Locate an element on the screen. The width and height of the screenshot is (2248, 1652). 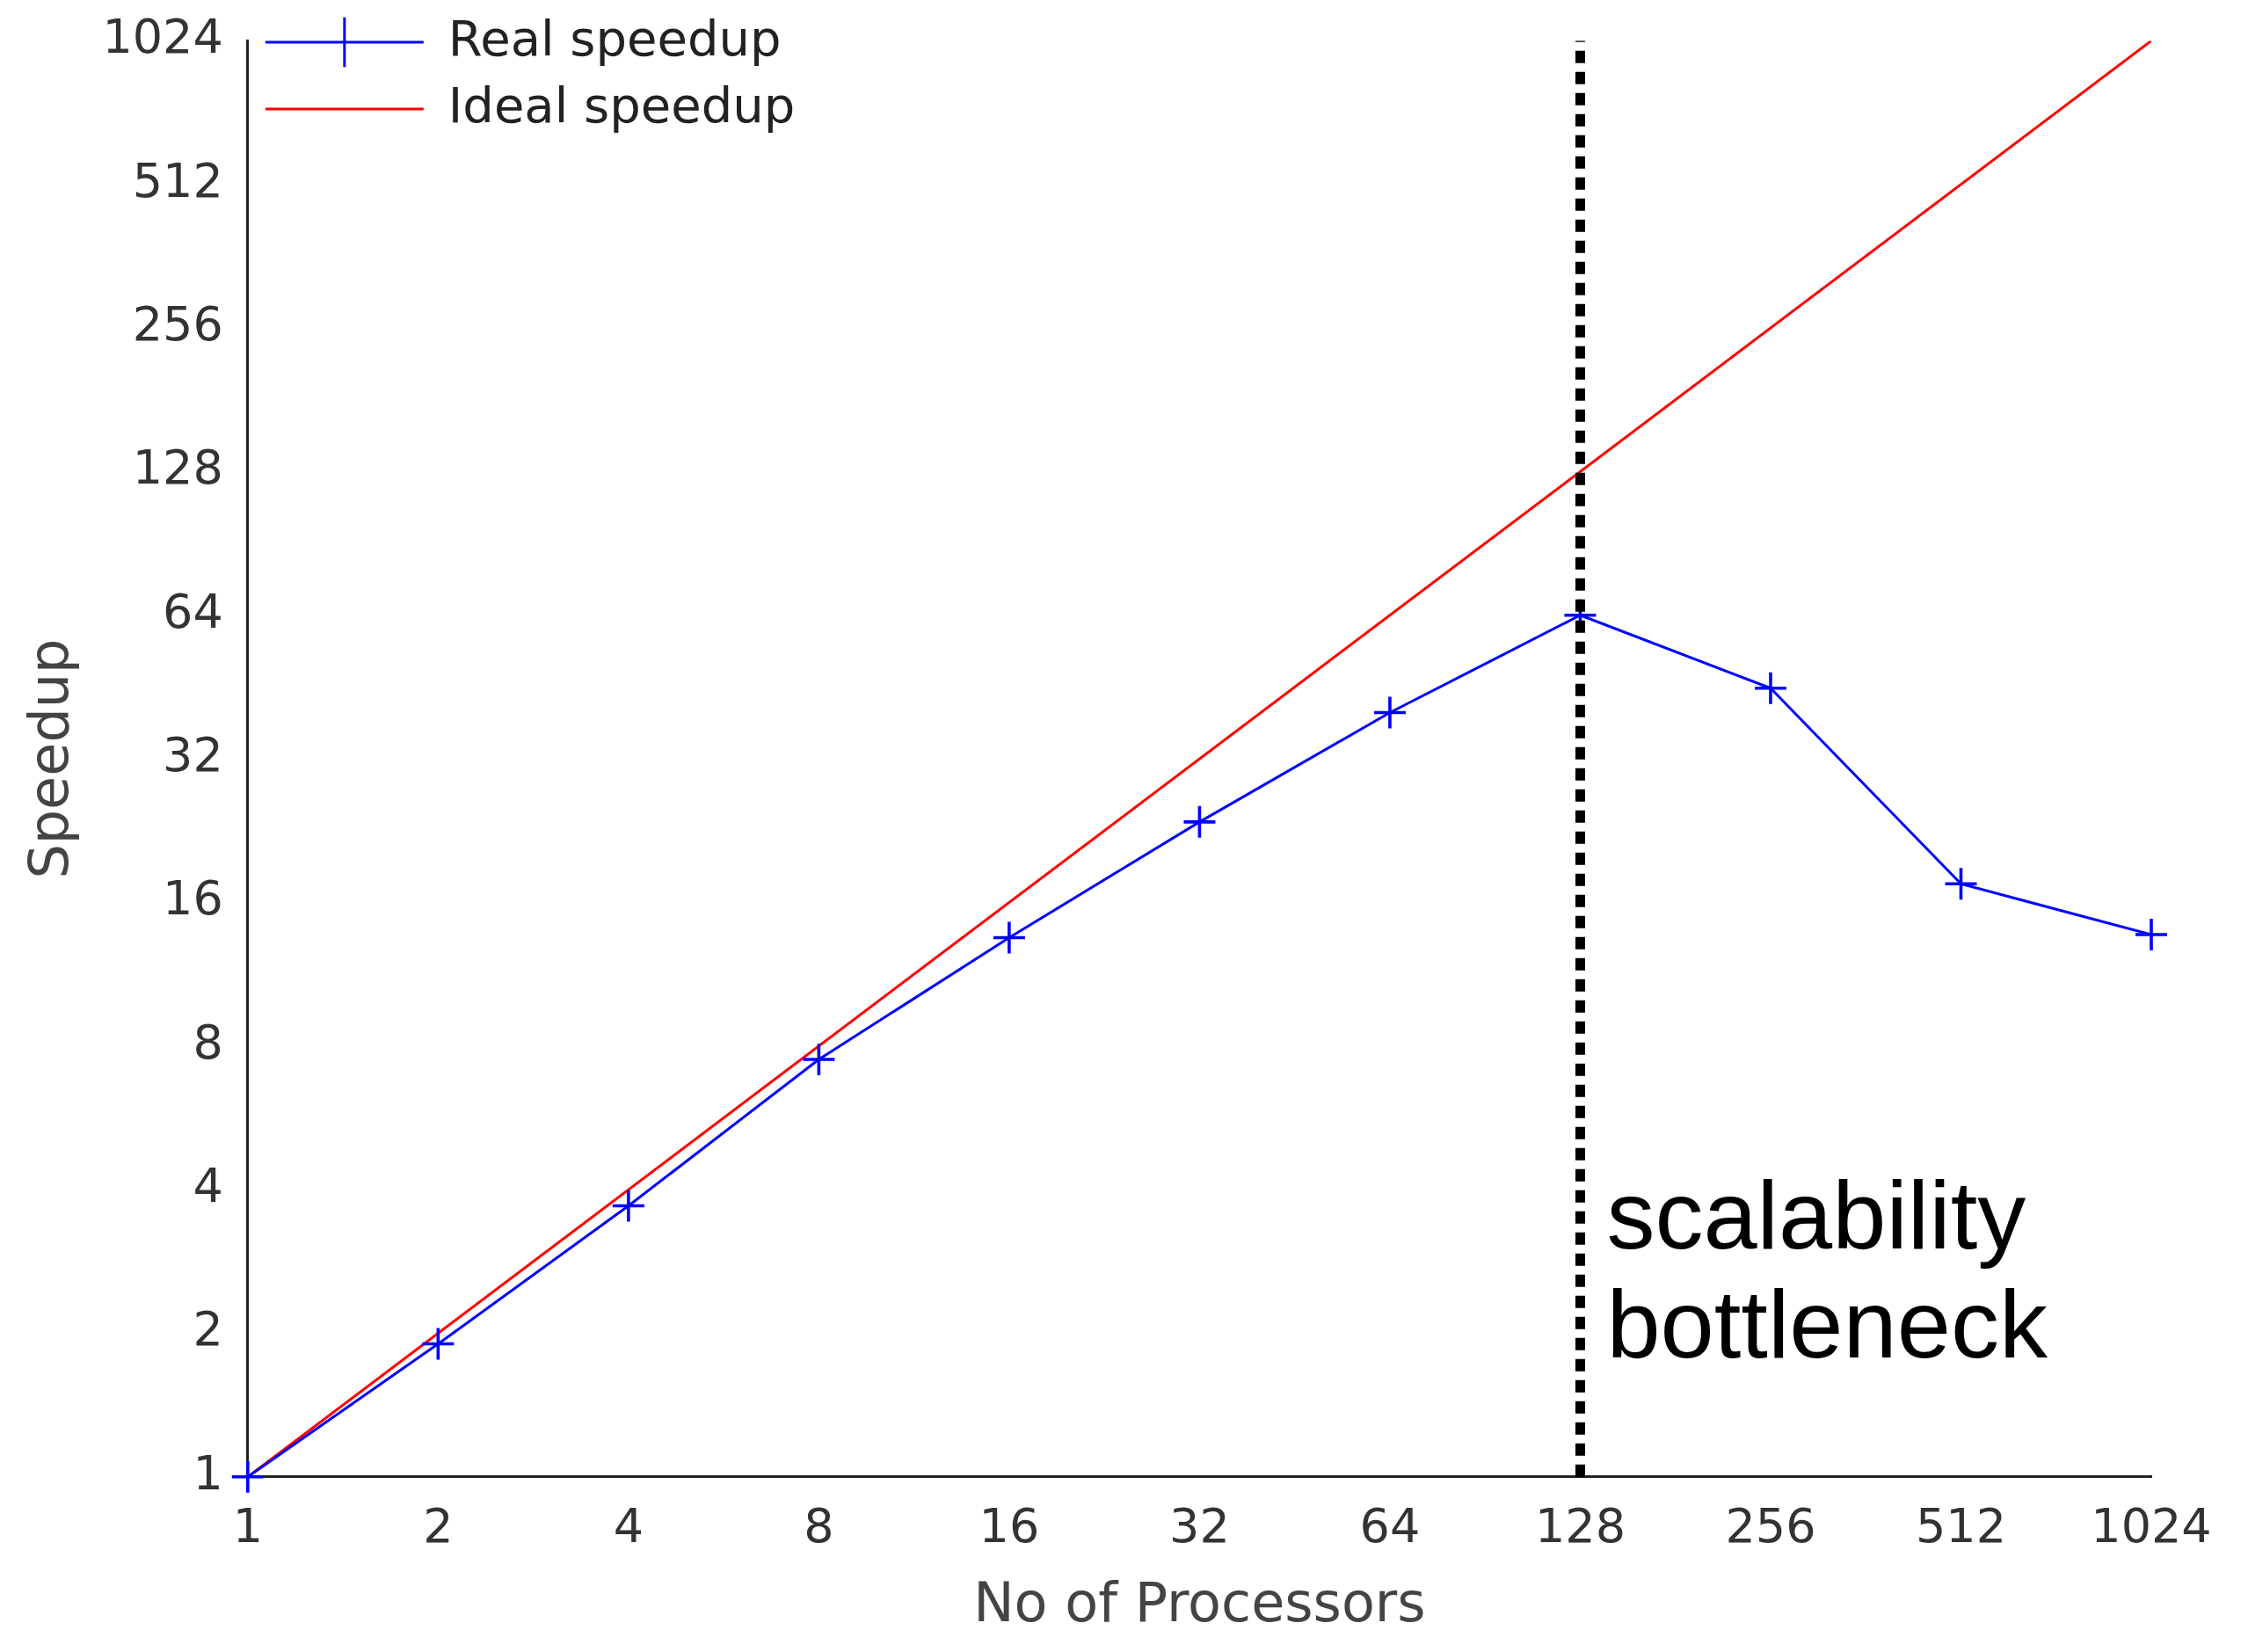
y-tick-label: 128 is located at coordinates (177, 468).